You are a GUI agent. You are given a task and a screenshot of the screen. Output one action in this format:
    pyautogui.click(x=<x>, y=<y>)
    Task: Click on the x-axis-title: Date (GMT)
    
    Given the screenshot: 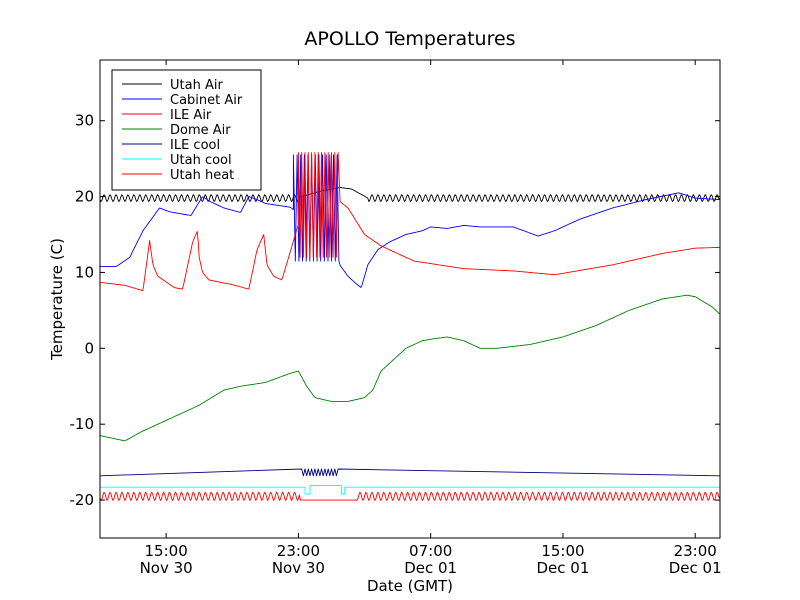 What is the action you would take?
    pyautogui.click(x=410, y=586)
    